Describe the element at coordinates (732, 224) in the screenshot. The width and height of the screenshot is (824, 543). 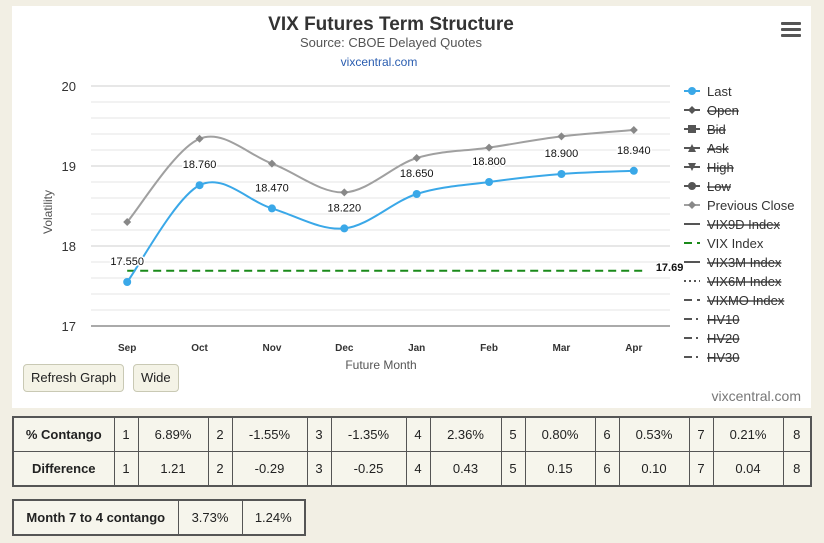
I see `legend-item: VIX9D Index` at that location.